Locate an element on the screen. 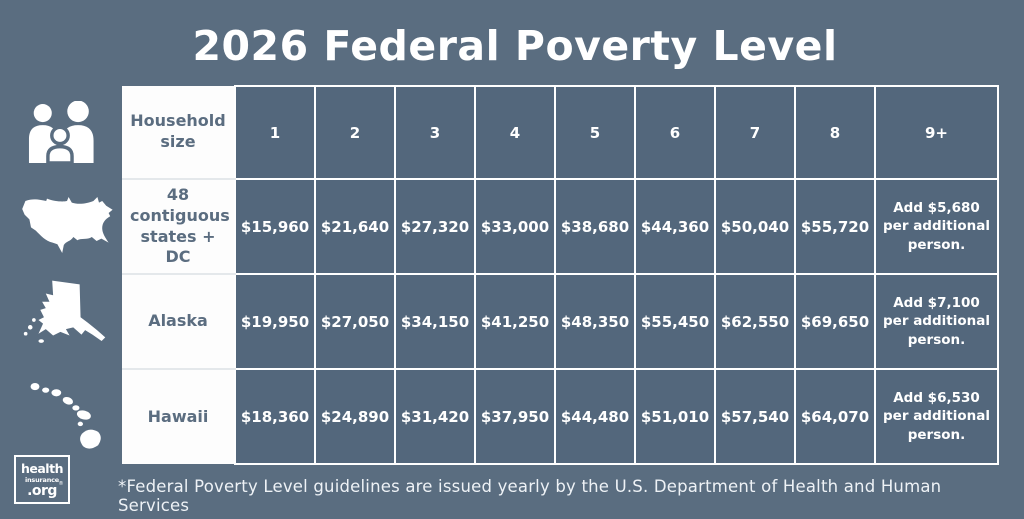  value-cell: $69,650 is located at coordinates (835, 321).